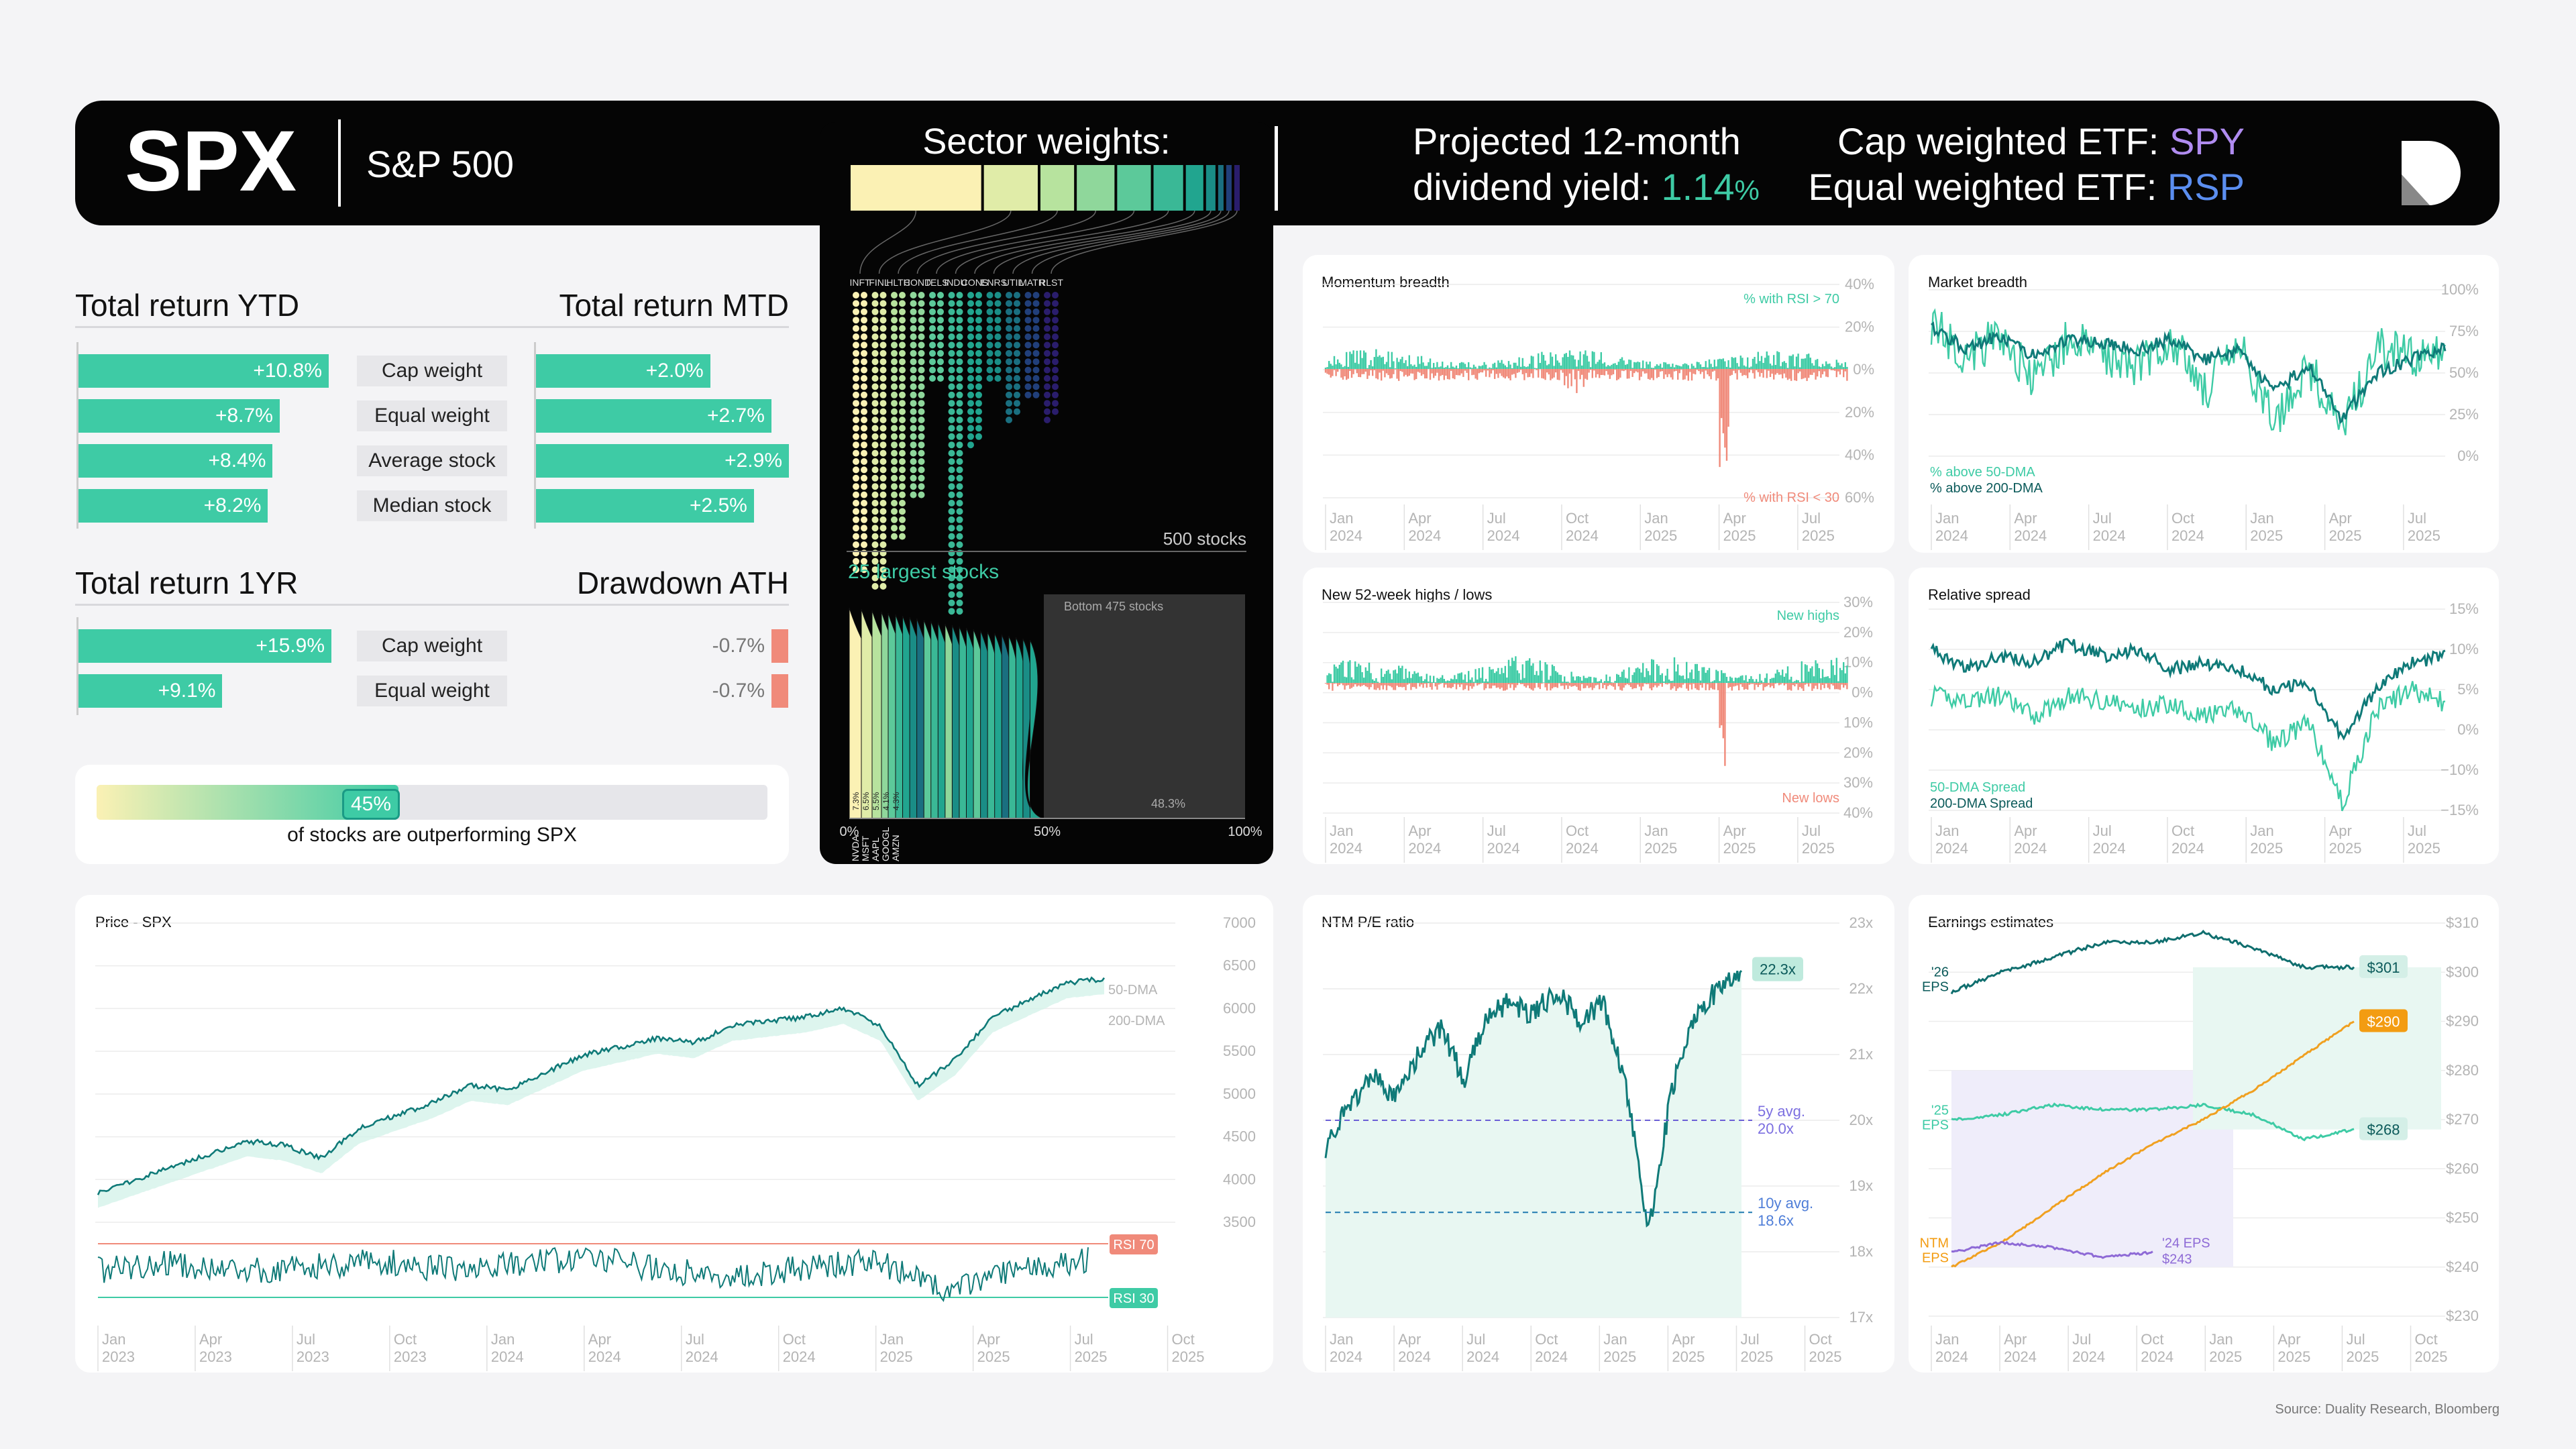 The image size is (2576, 1449). I want to click on ytd-bar: +8.4%, so click(174, 461).